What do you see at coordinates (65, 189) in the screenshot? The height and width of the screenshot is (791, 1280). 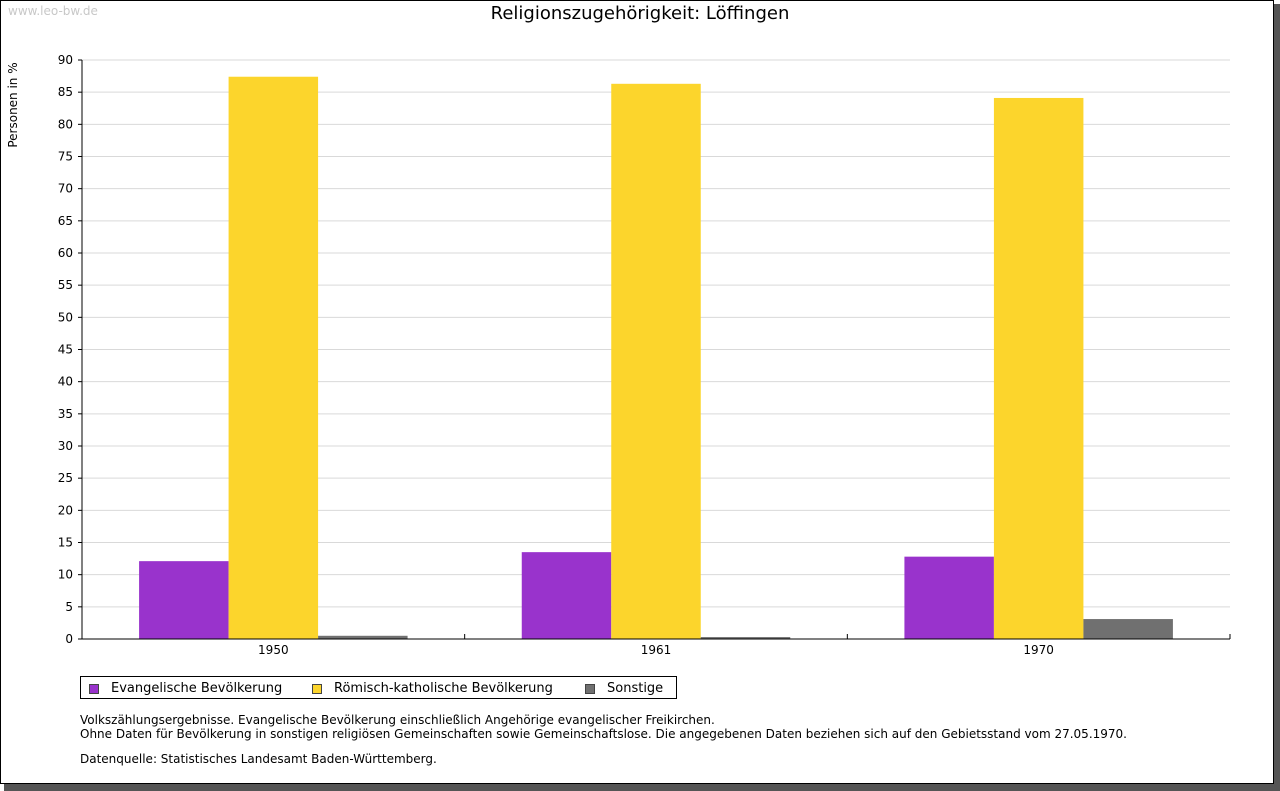 I see `y-tick-label: 70` at bounding box center [65, 189].